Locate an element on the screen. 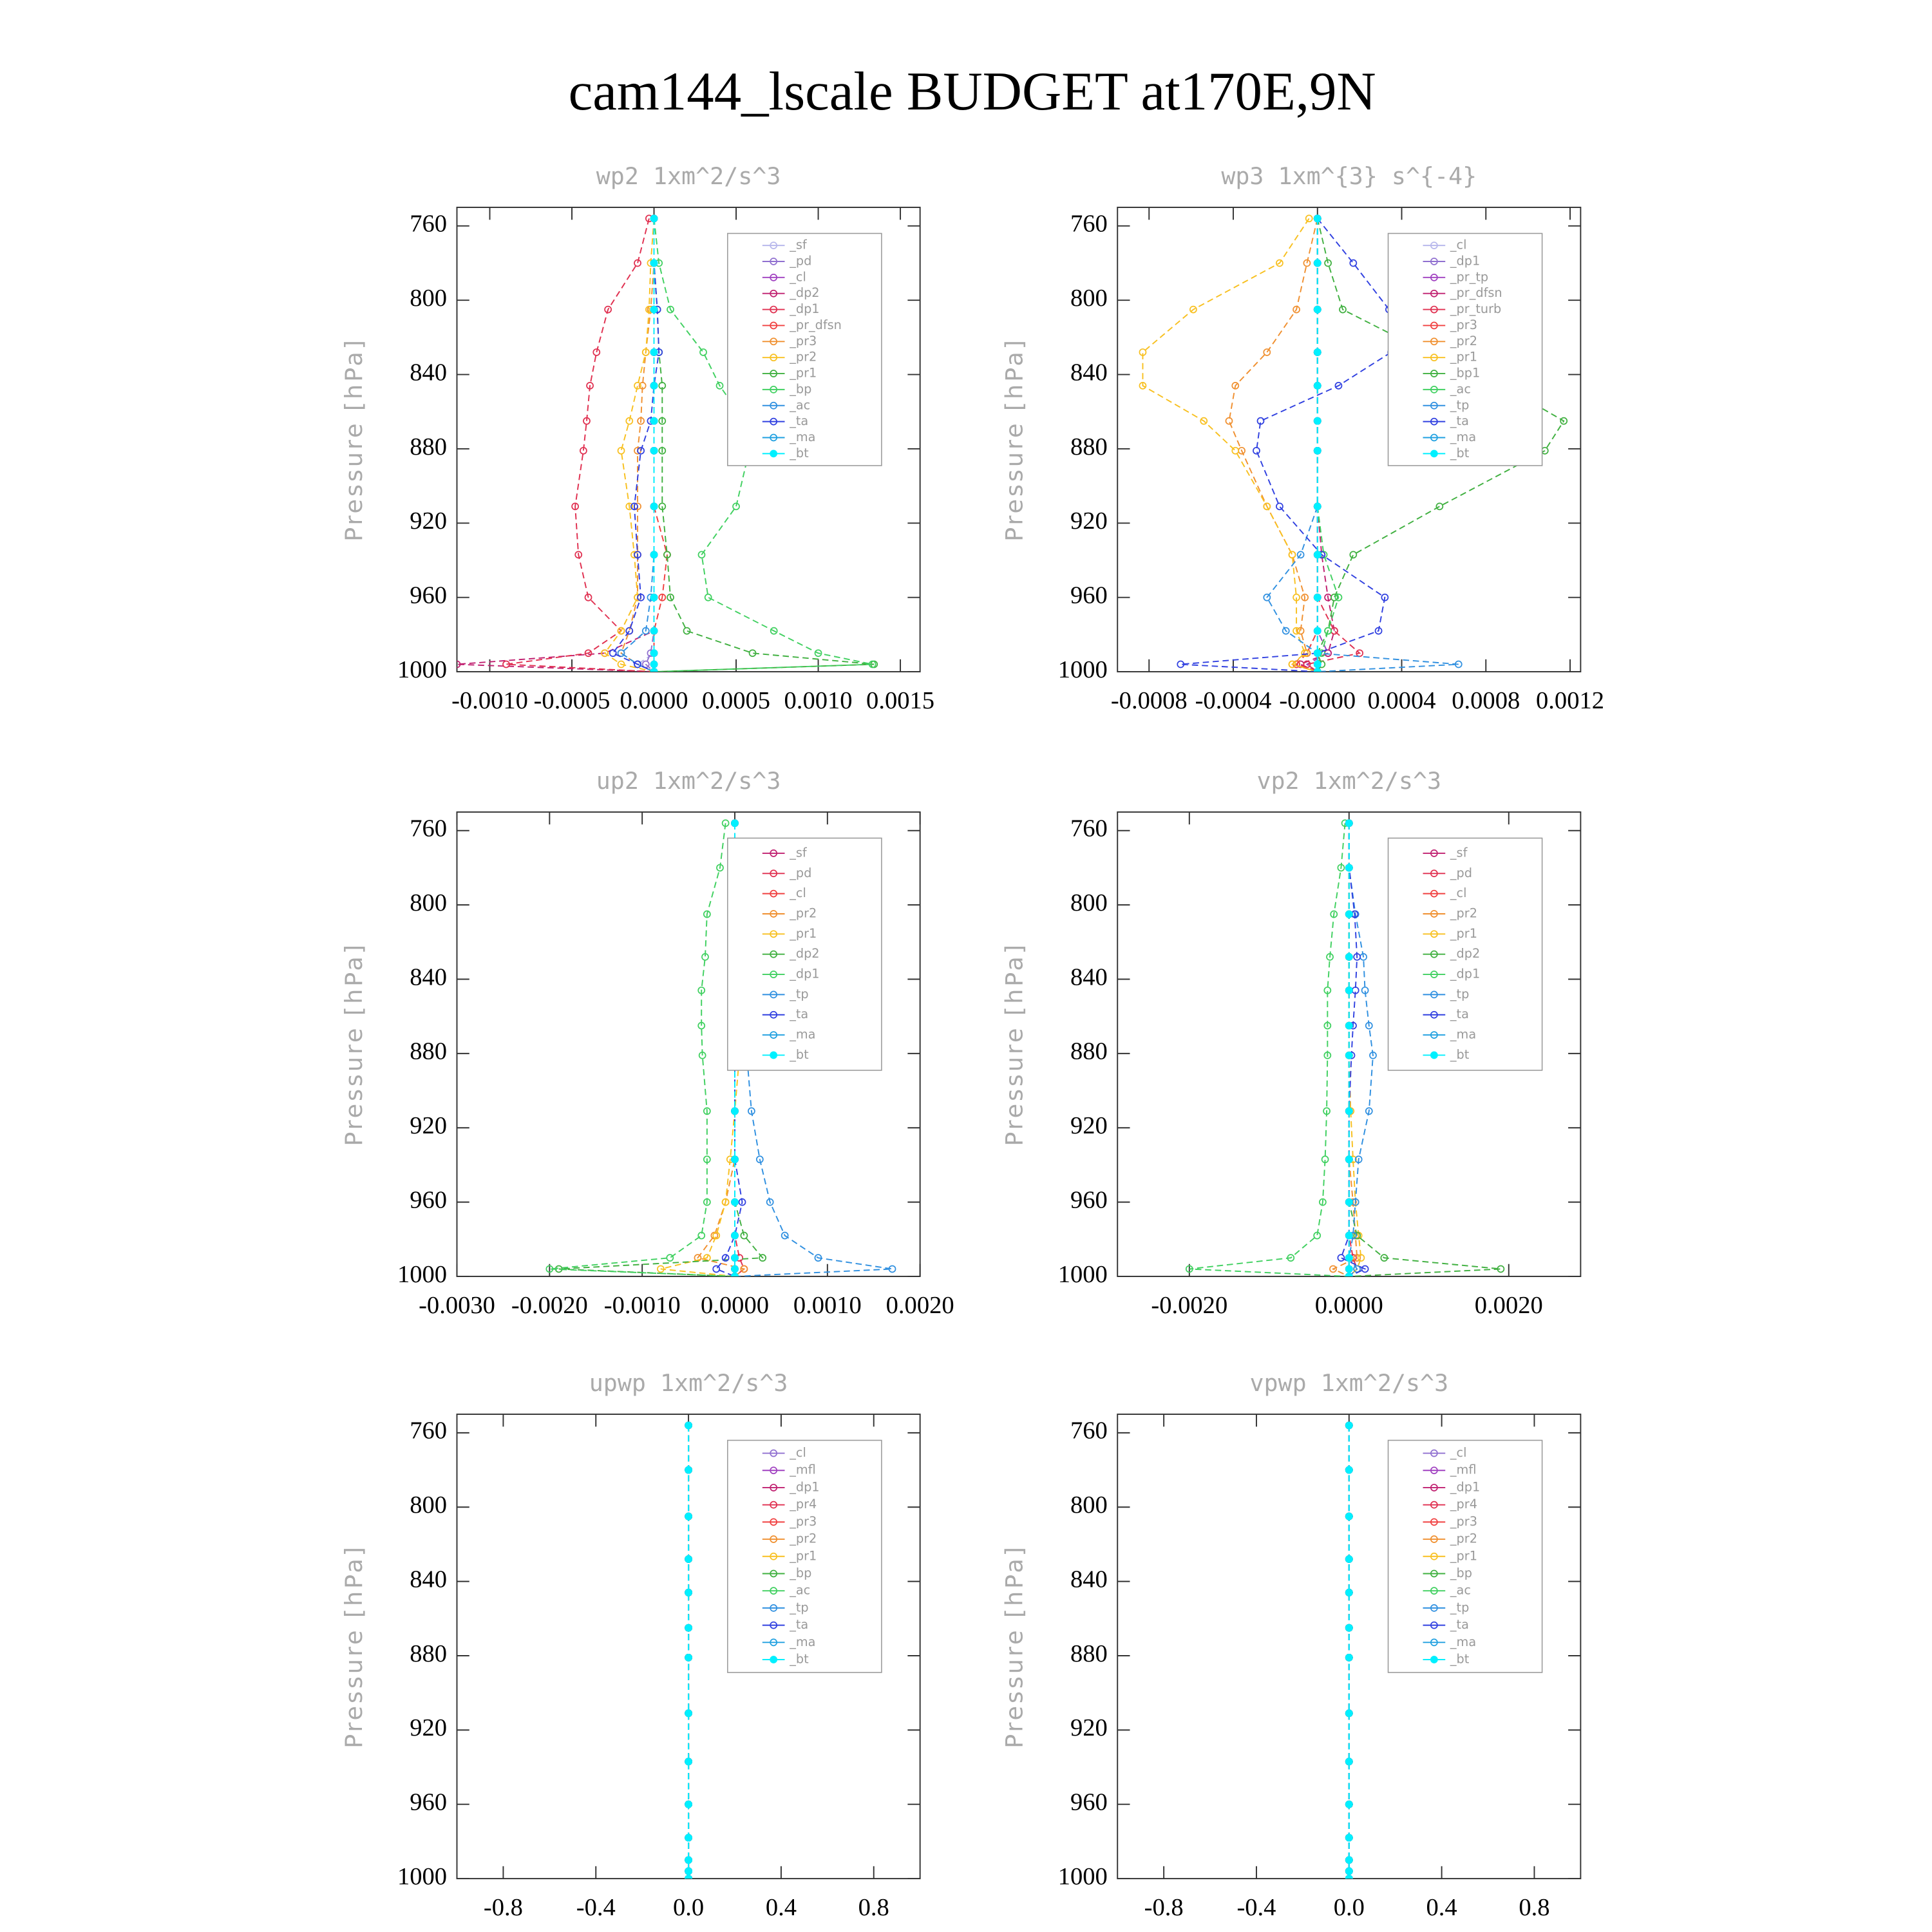  x-tick-label: 0.0010 is located at coordinates (818, 700).